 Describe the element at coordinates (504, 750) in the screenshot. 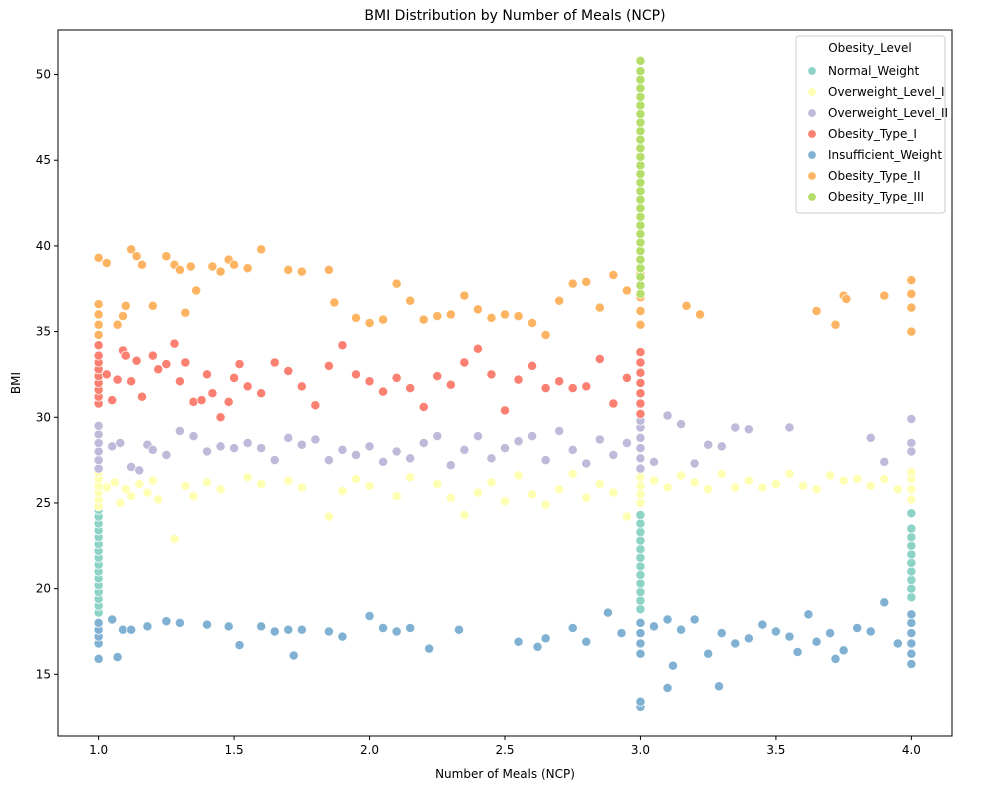

I see `x-tick-label: 2.5` at that location.